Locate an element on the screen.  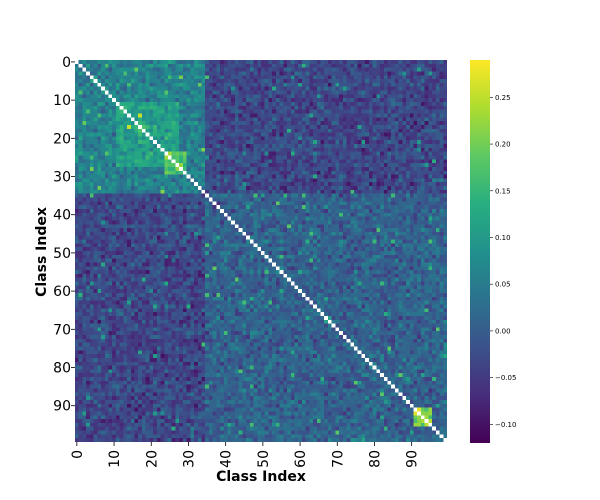
y-tick-label: 10 is located at coordinates (62, 101).